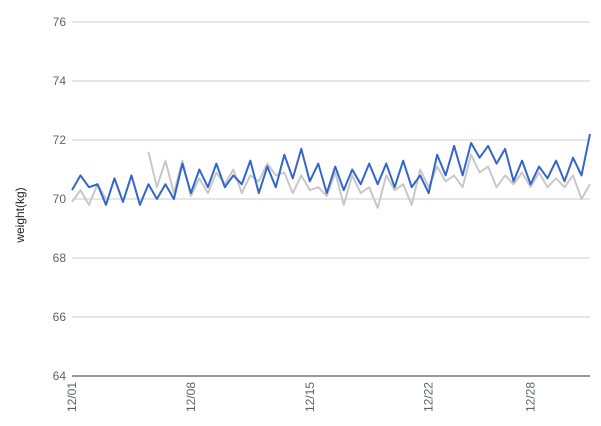  I want to click on y-axis-title: weight(kg), so click(20, 215).